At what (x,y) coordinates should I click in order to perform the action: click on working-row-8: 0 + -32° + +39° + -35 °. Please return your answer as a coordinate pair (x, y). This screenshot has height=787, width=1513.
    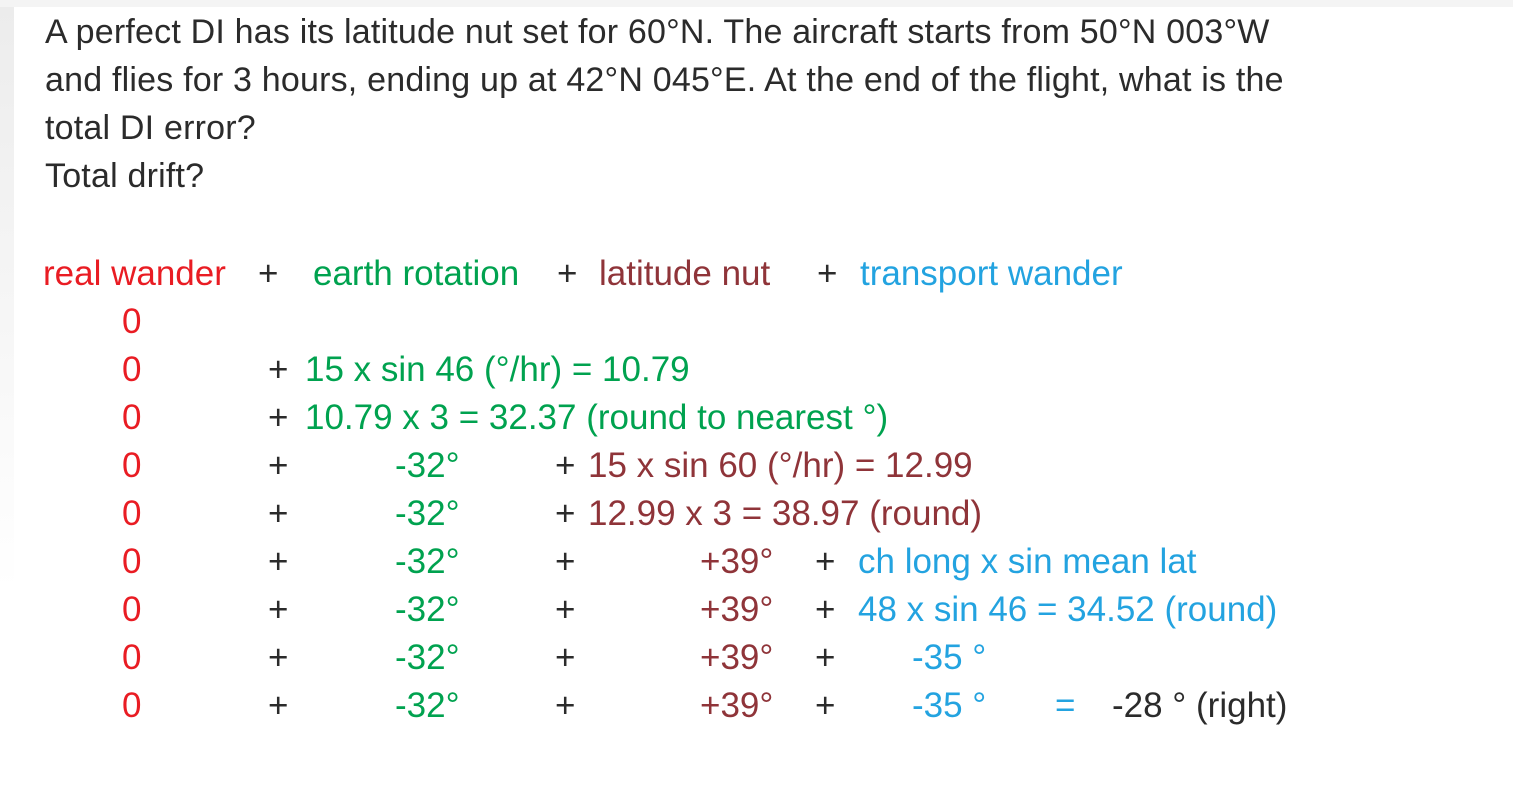
    Looking at the image, I should click on (756, 658).